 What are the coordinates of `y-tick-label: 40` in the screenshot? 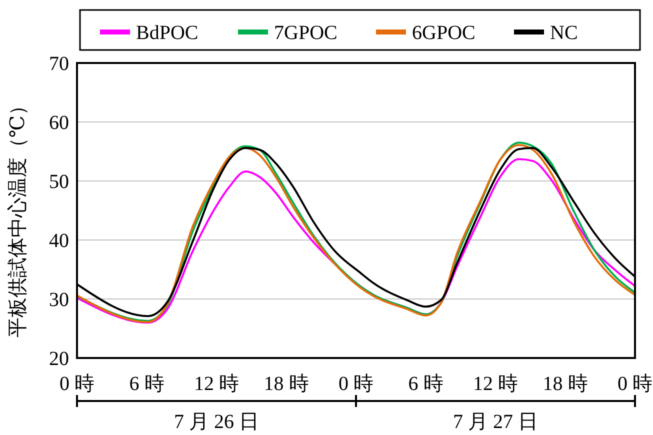 It's located at (59, 241).